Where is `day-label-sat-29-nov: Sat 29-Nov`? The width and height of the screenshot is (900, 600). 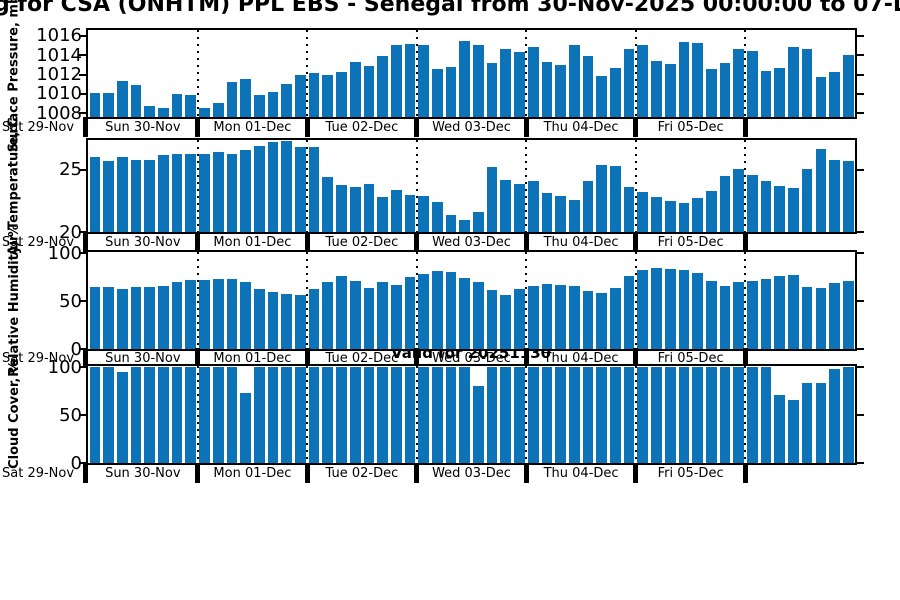 day-label-sat-29-nov: Sat 29-Nov is located at coordinates (38, 242).